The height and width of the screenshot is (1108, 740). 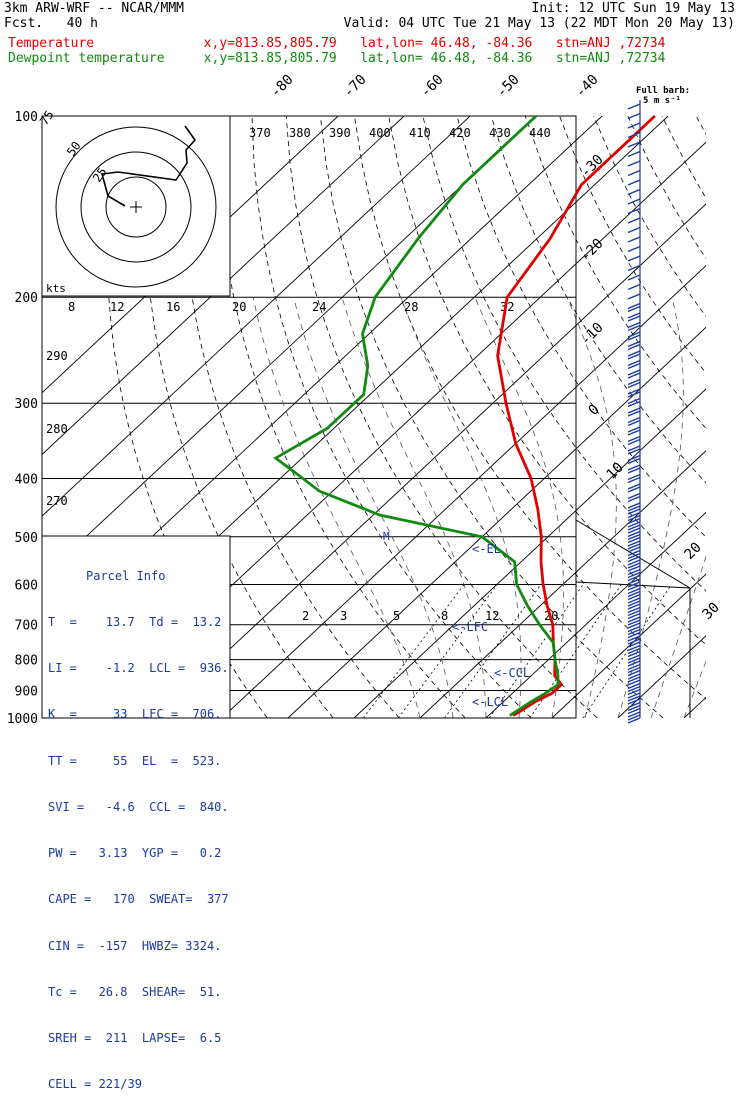 I want to click on mixing-ratio-line, so click(x=627, y=651).